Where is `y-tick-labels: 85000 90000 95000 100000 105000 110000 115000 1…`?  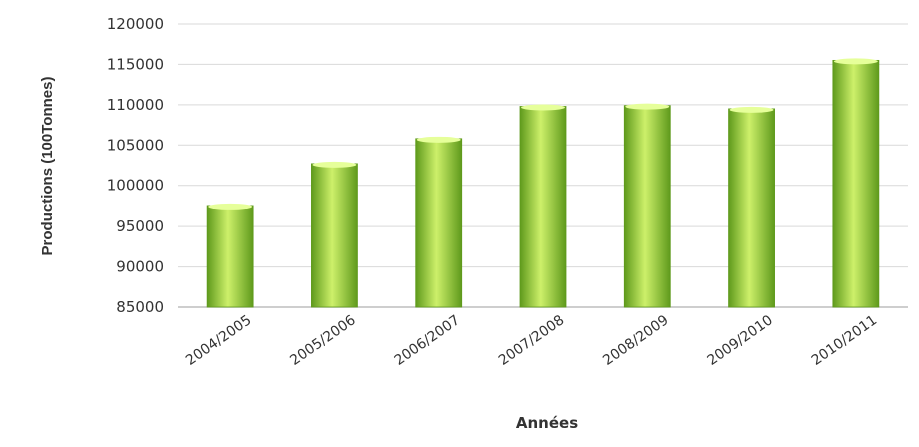
y-tick-labels: 85000 90000 95000 100000 105000 110000 115000 1… is located at coordinates (135, 165).